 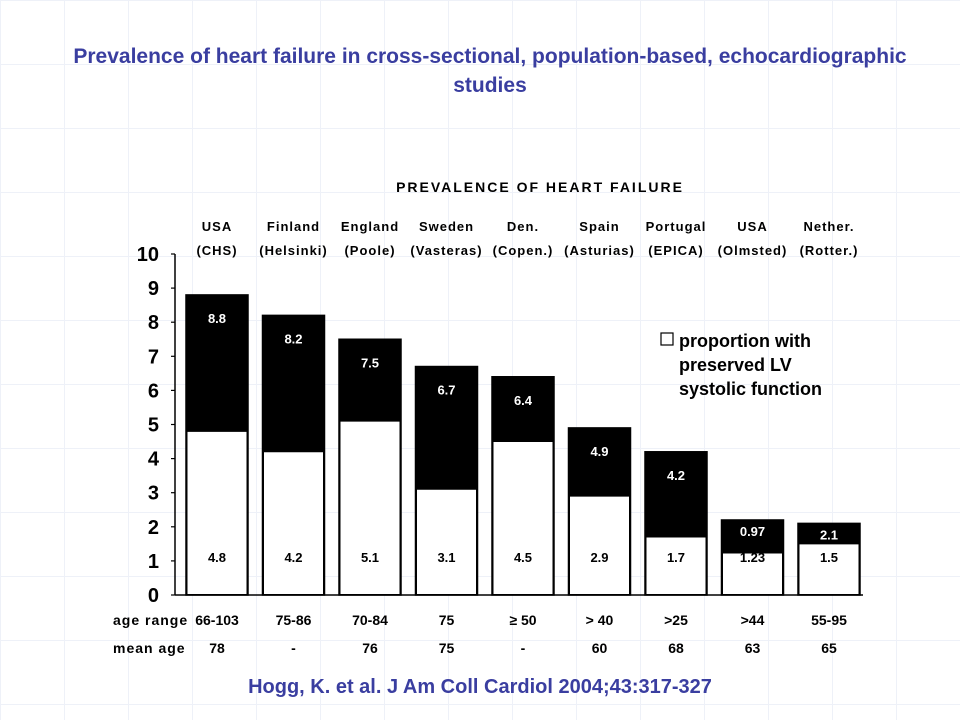 What do you see at coordinates (370, 226) in the screenshot?
I see `category-label-line1: England` at bounding box center [370, 226].